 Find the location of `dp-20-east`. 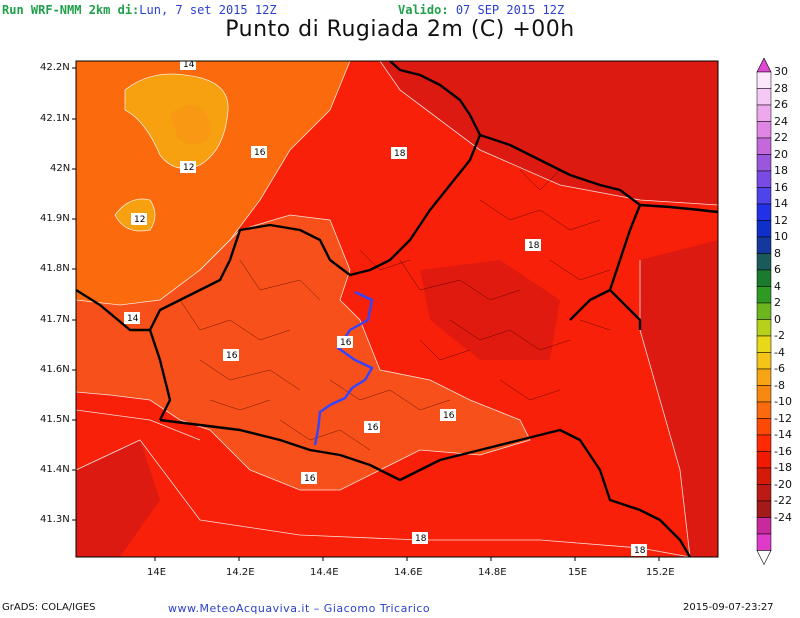

dp-20-east is located at coordinates (679, 398).